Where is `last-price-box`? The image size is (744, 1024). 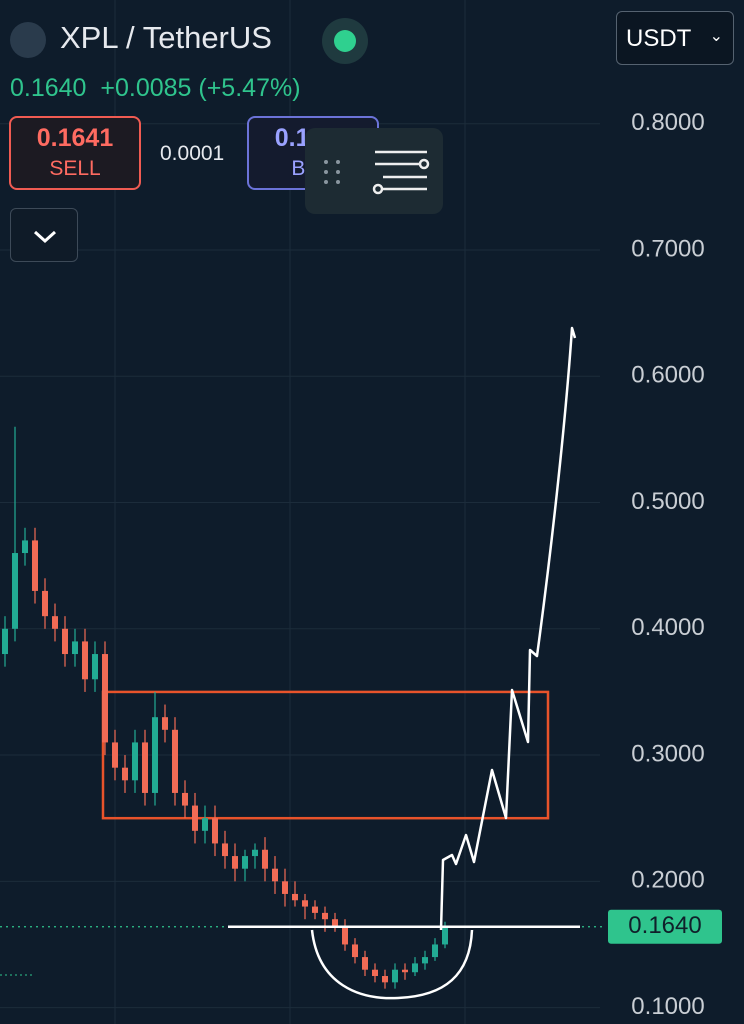
last-price-box is located at coordinates (665, 926).